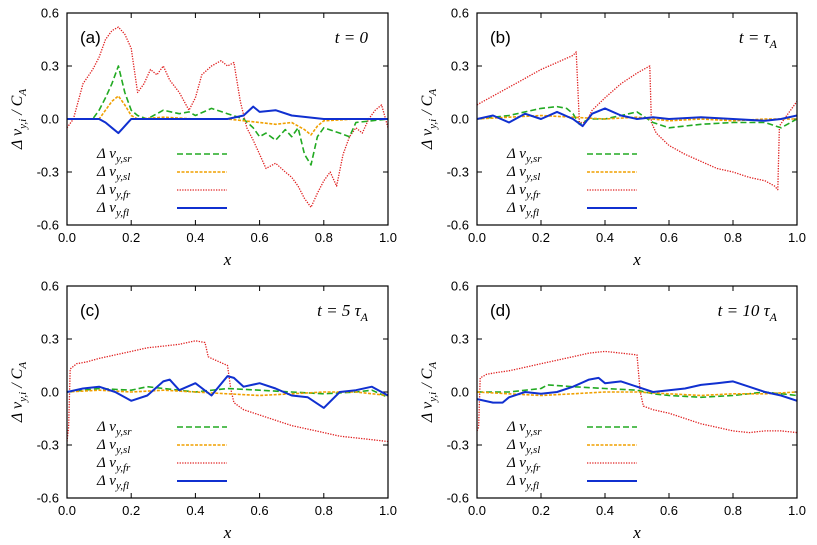 The width and height of the screenshot is (817, 545). I want to click on time-label: t = 5 τA, so click(343, 312).